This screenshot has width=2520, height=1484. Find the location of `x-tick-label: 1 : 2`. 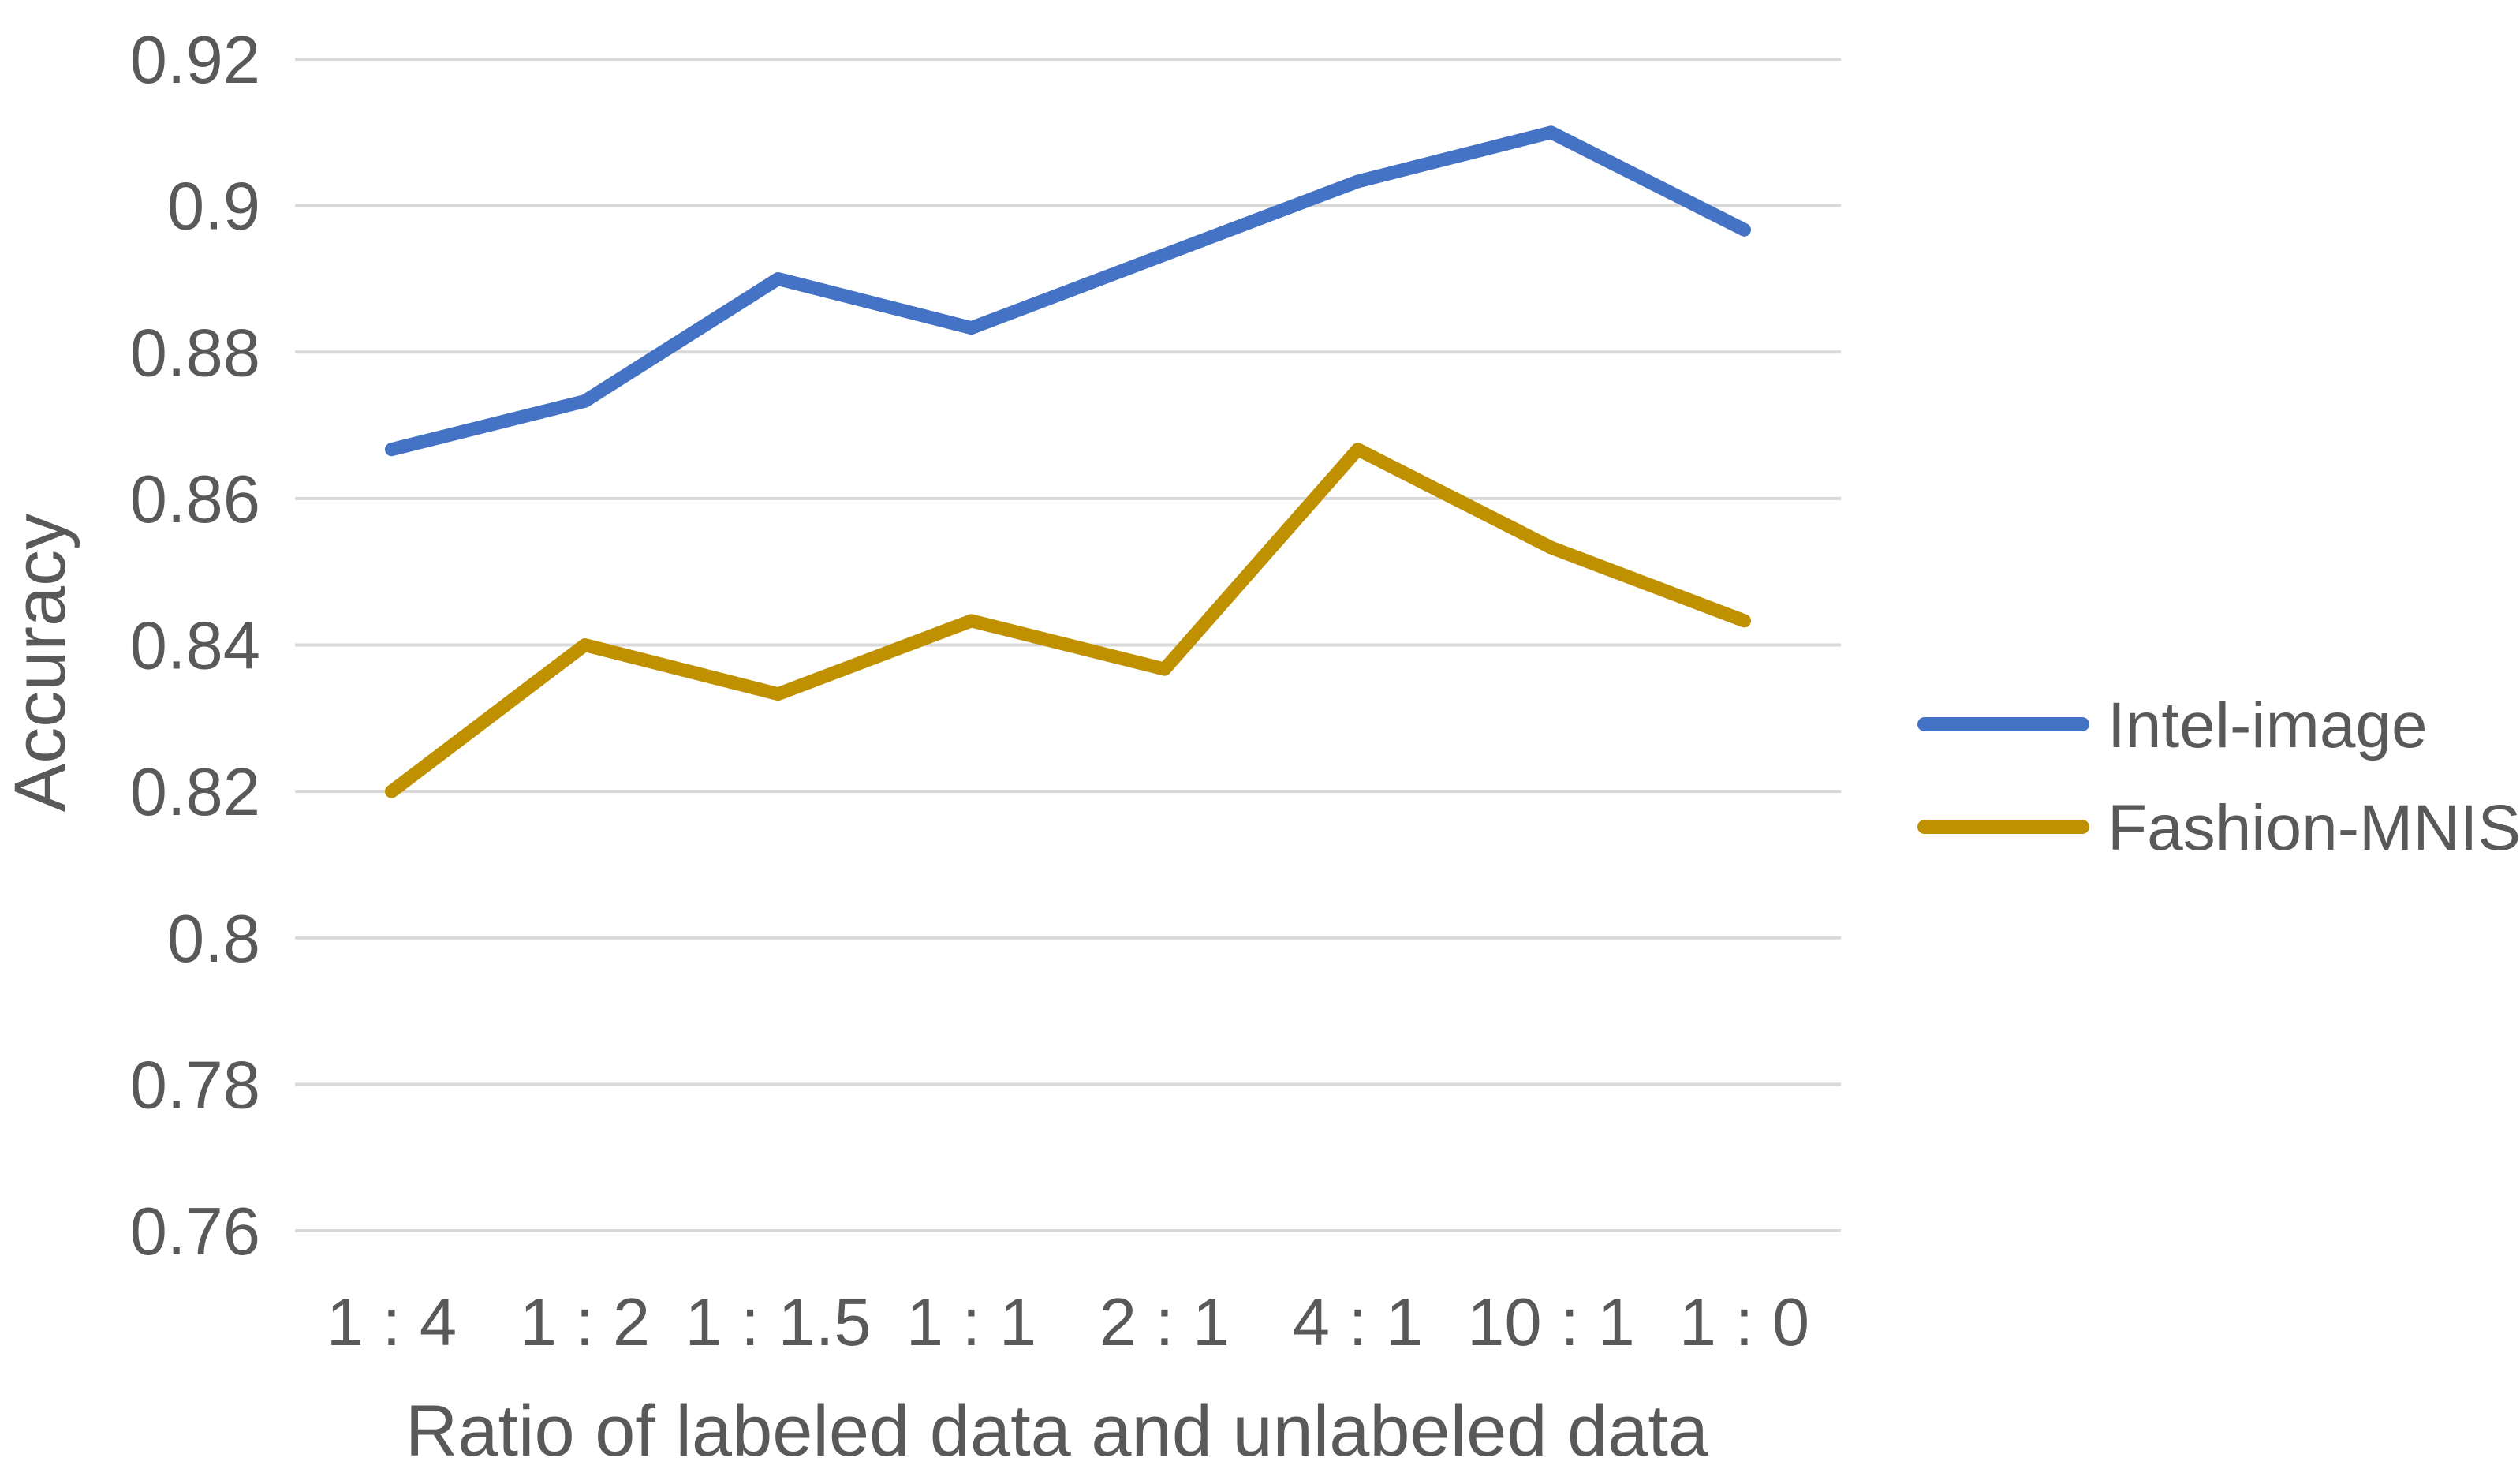

x-tick-label: 1 : 2 is located at coordinates (585, 1322).